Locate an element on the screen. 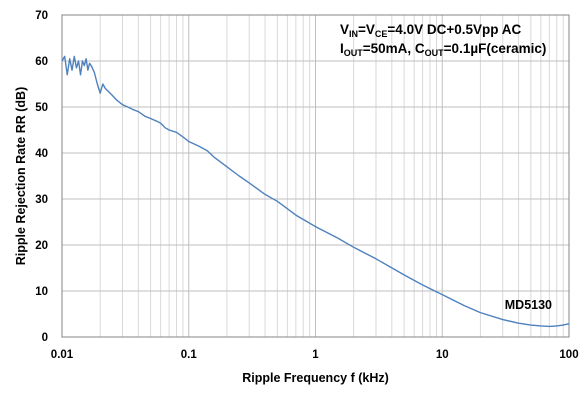 This screenshot has height=393, width=587. y-tick-label: 0 is located at coordinates (45, 338).